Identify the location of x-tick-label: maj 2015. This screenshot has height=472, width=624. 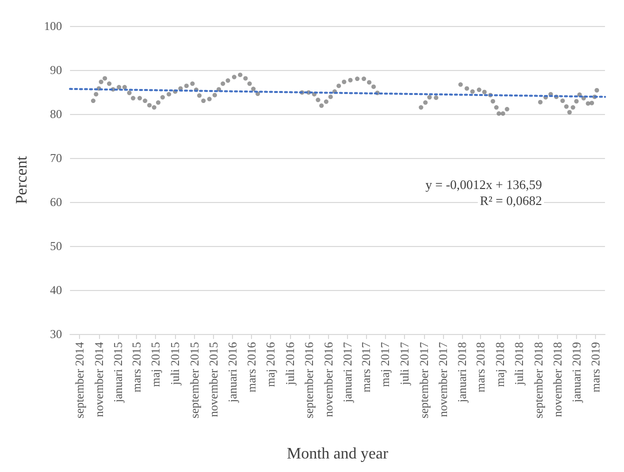
(155, 364).